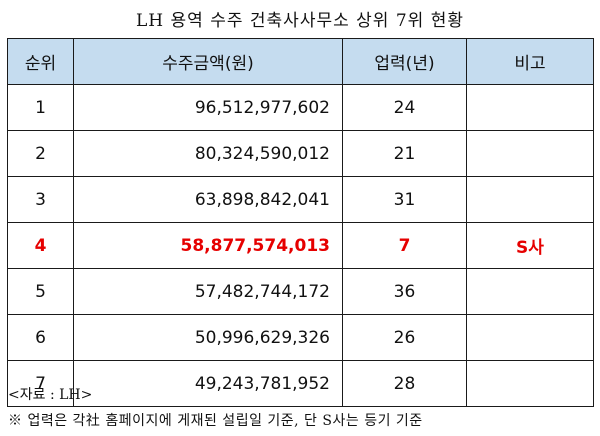 The width and height of the screenshot is (600, 436). What do you see at coordinates (404, 153) in the screenshot?
I see `years-cell: 21` at bounding box center [404, 153].